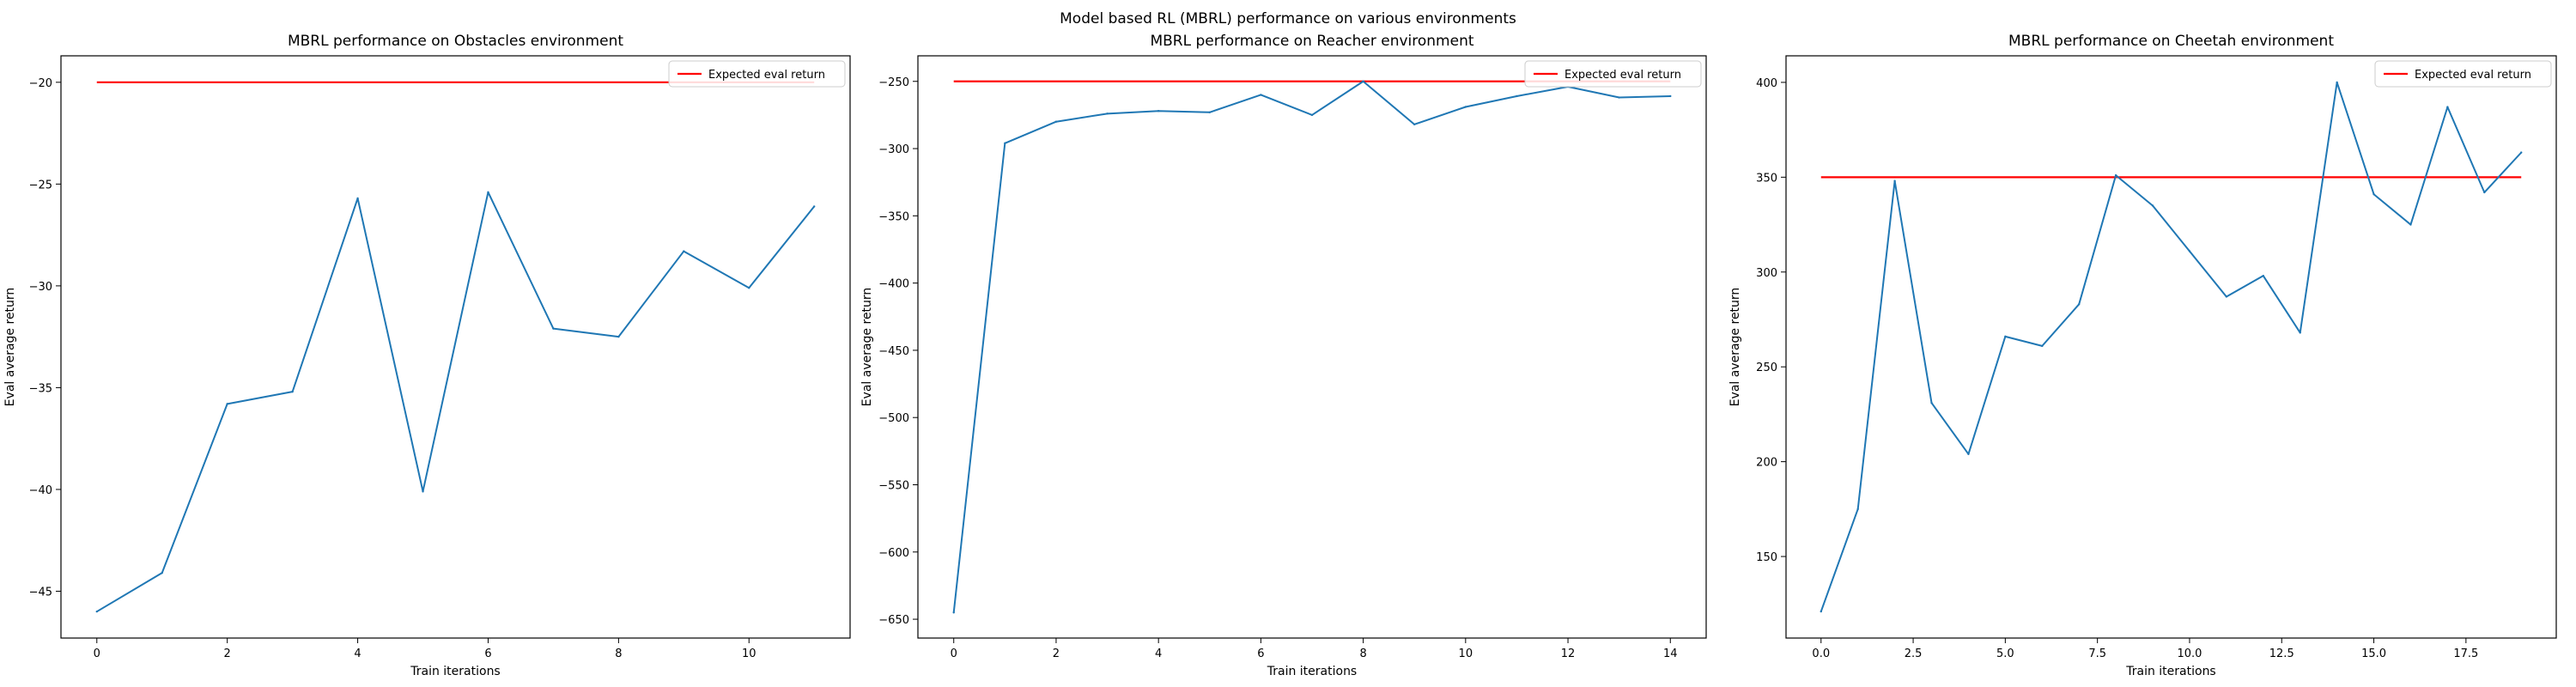  I want to click on chart-2-xtick-label: 14, so click(1671, 653).